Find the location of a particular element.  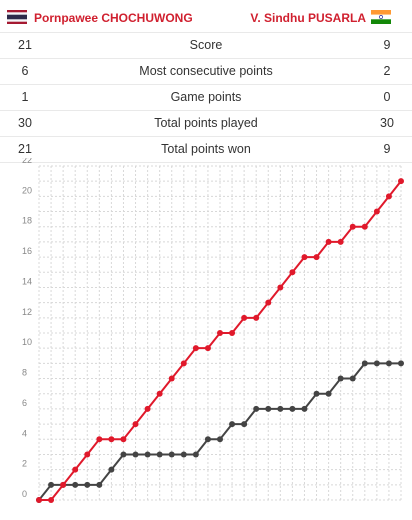

stat-row-game-points: 1 Game points 0 is located at coordinates (206, 97).